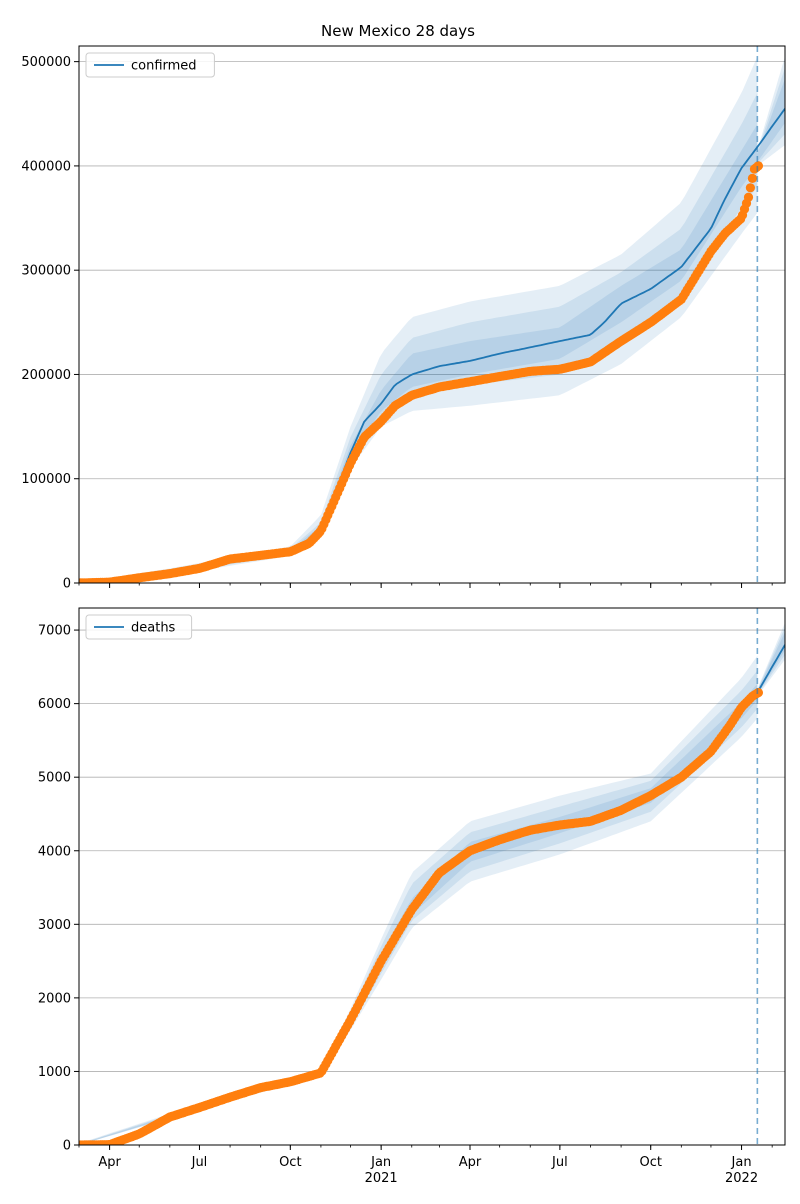 This screenshot has width=800, height=1204. What do you see at coordinates (54, 998) in the screenshot?
I see `y-tick-label: 2000` at bounding box center [54, 998].